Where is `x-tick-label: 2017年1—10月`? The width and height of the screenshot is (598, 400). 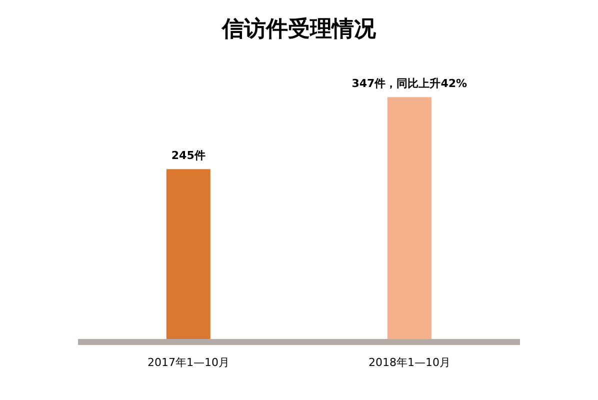
x-tick-label: 2017年1—10月 is located at coordinates (189, 362).